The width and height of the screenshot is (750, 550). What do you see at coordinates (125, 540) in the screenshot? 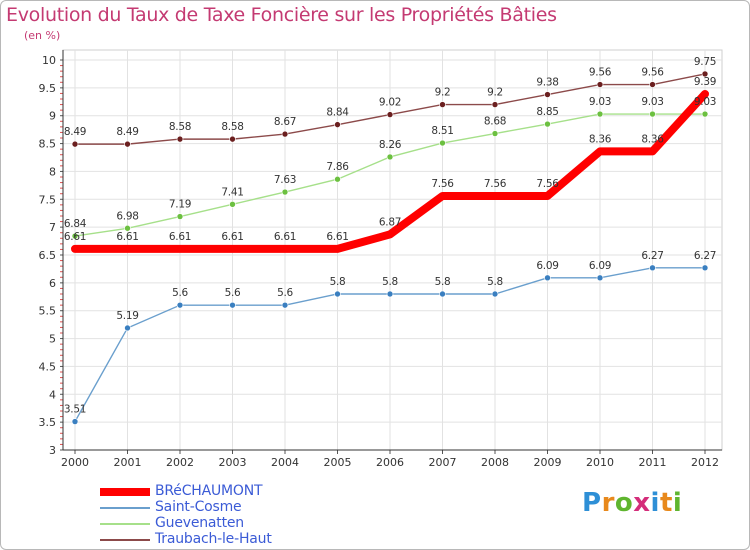
I see `legend-swatch-traubach-le-haut` at bounding box center [125, 540].